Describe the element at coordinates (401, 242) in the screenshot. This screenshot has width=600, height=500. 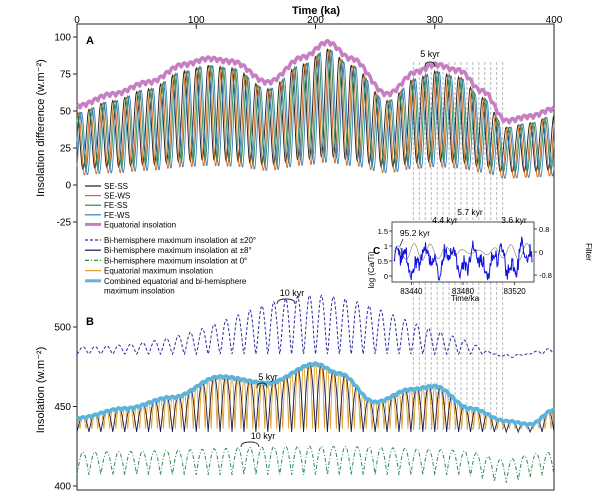
I see `inset-annotation-pointer` at that location.